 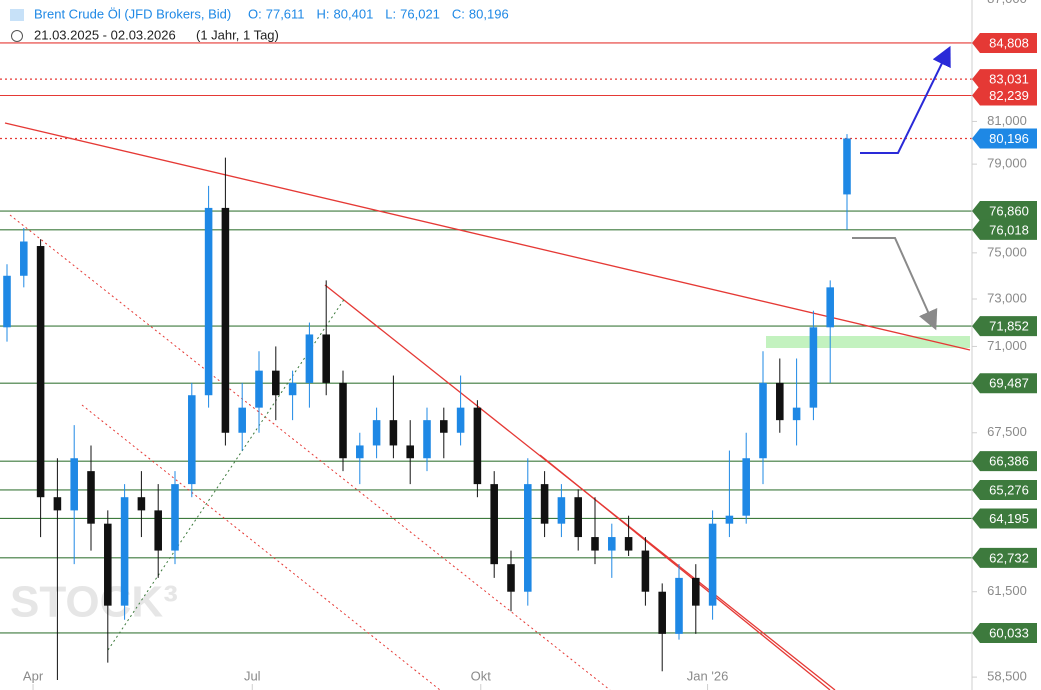 I want to click on level-label: 84,808, so click(x=1009, y=42).